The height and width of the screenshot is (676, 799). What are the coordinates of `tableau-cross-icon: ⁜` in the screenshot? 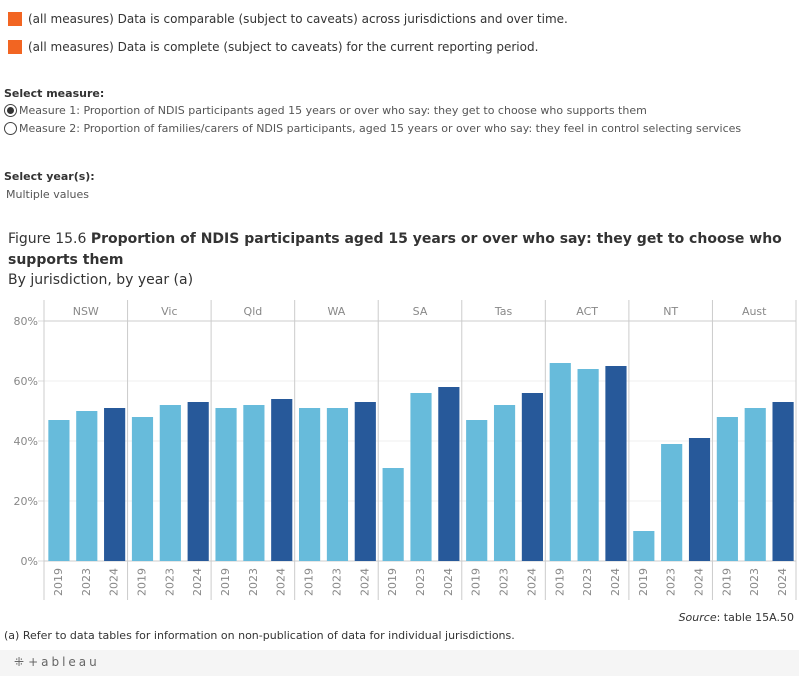 It's located at (19, 662).